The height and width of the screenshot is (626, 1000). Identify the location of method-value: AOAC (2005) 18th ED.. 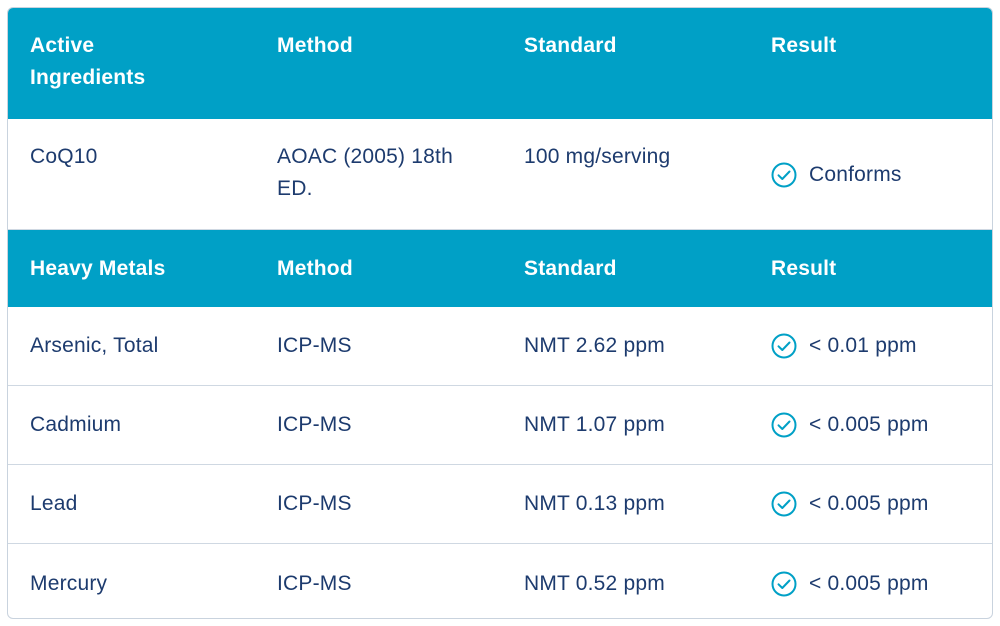
(378, 185).